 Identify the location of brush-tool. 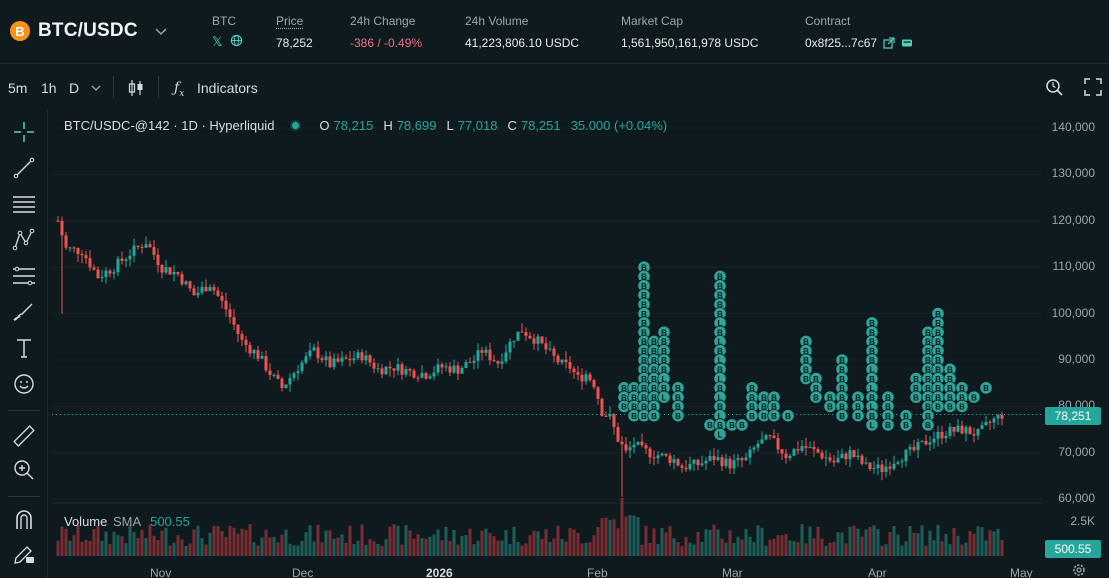
(24, 312).